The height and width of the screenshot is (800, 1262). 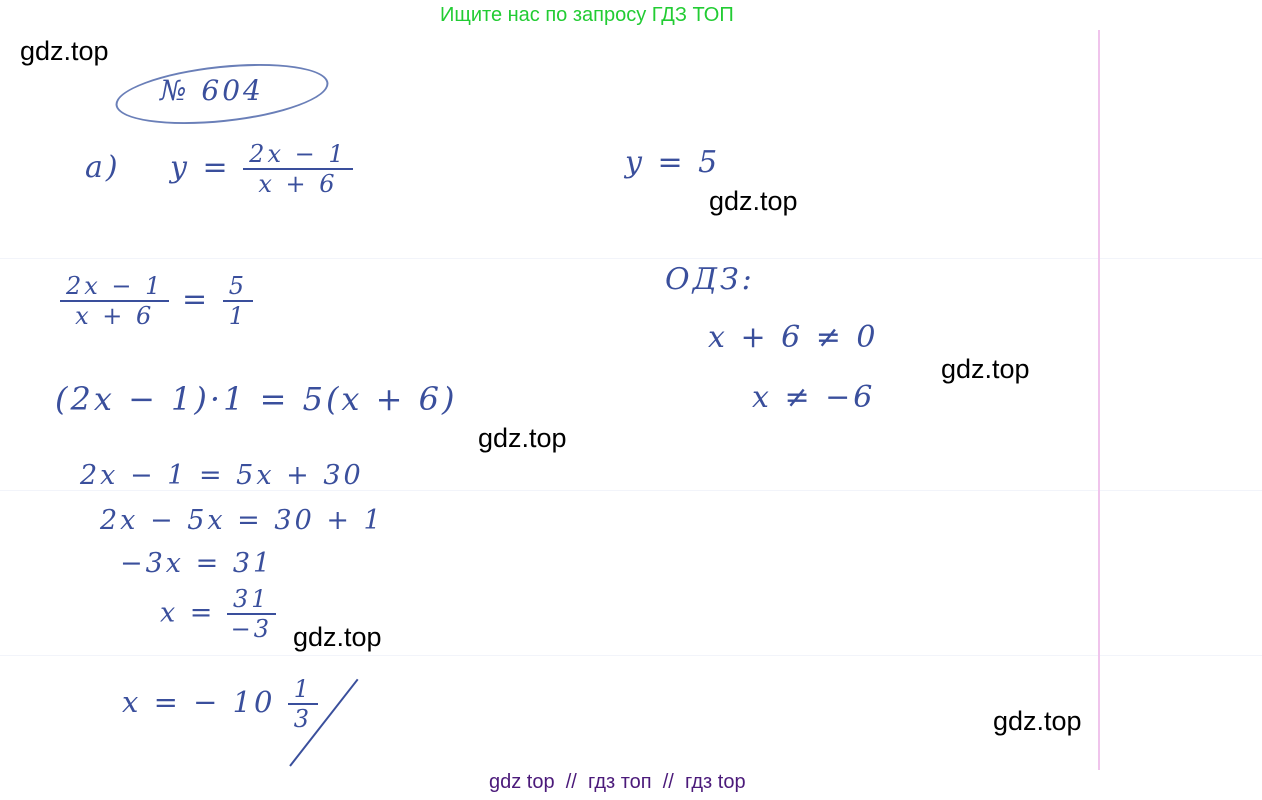 I want to click on equation-2: (2x − 1)·1 = 5(x + 6), so click(x=256, y=399).